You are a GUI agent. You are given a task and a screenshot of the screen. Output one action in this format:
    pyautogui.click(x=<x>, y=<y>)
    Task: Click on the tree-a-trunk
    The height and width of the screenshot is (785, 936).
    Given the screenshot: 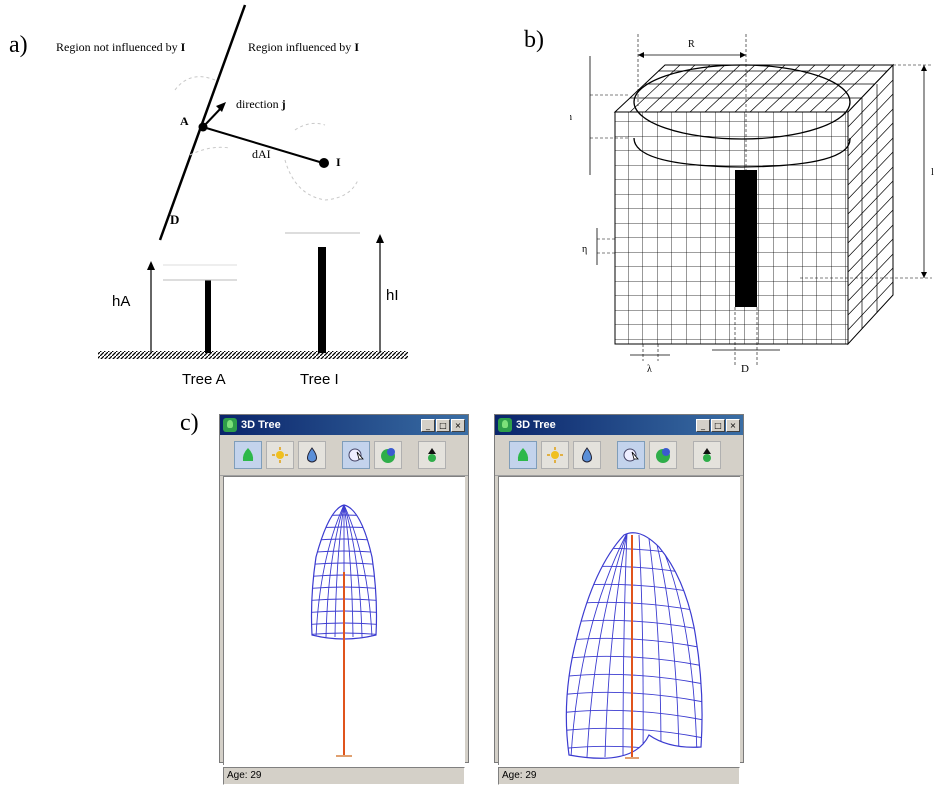 What is the action you would take?
    pyautogui.click(x=208, y=316)
    